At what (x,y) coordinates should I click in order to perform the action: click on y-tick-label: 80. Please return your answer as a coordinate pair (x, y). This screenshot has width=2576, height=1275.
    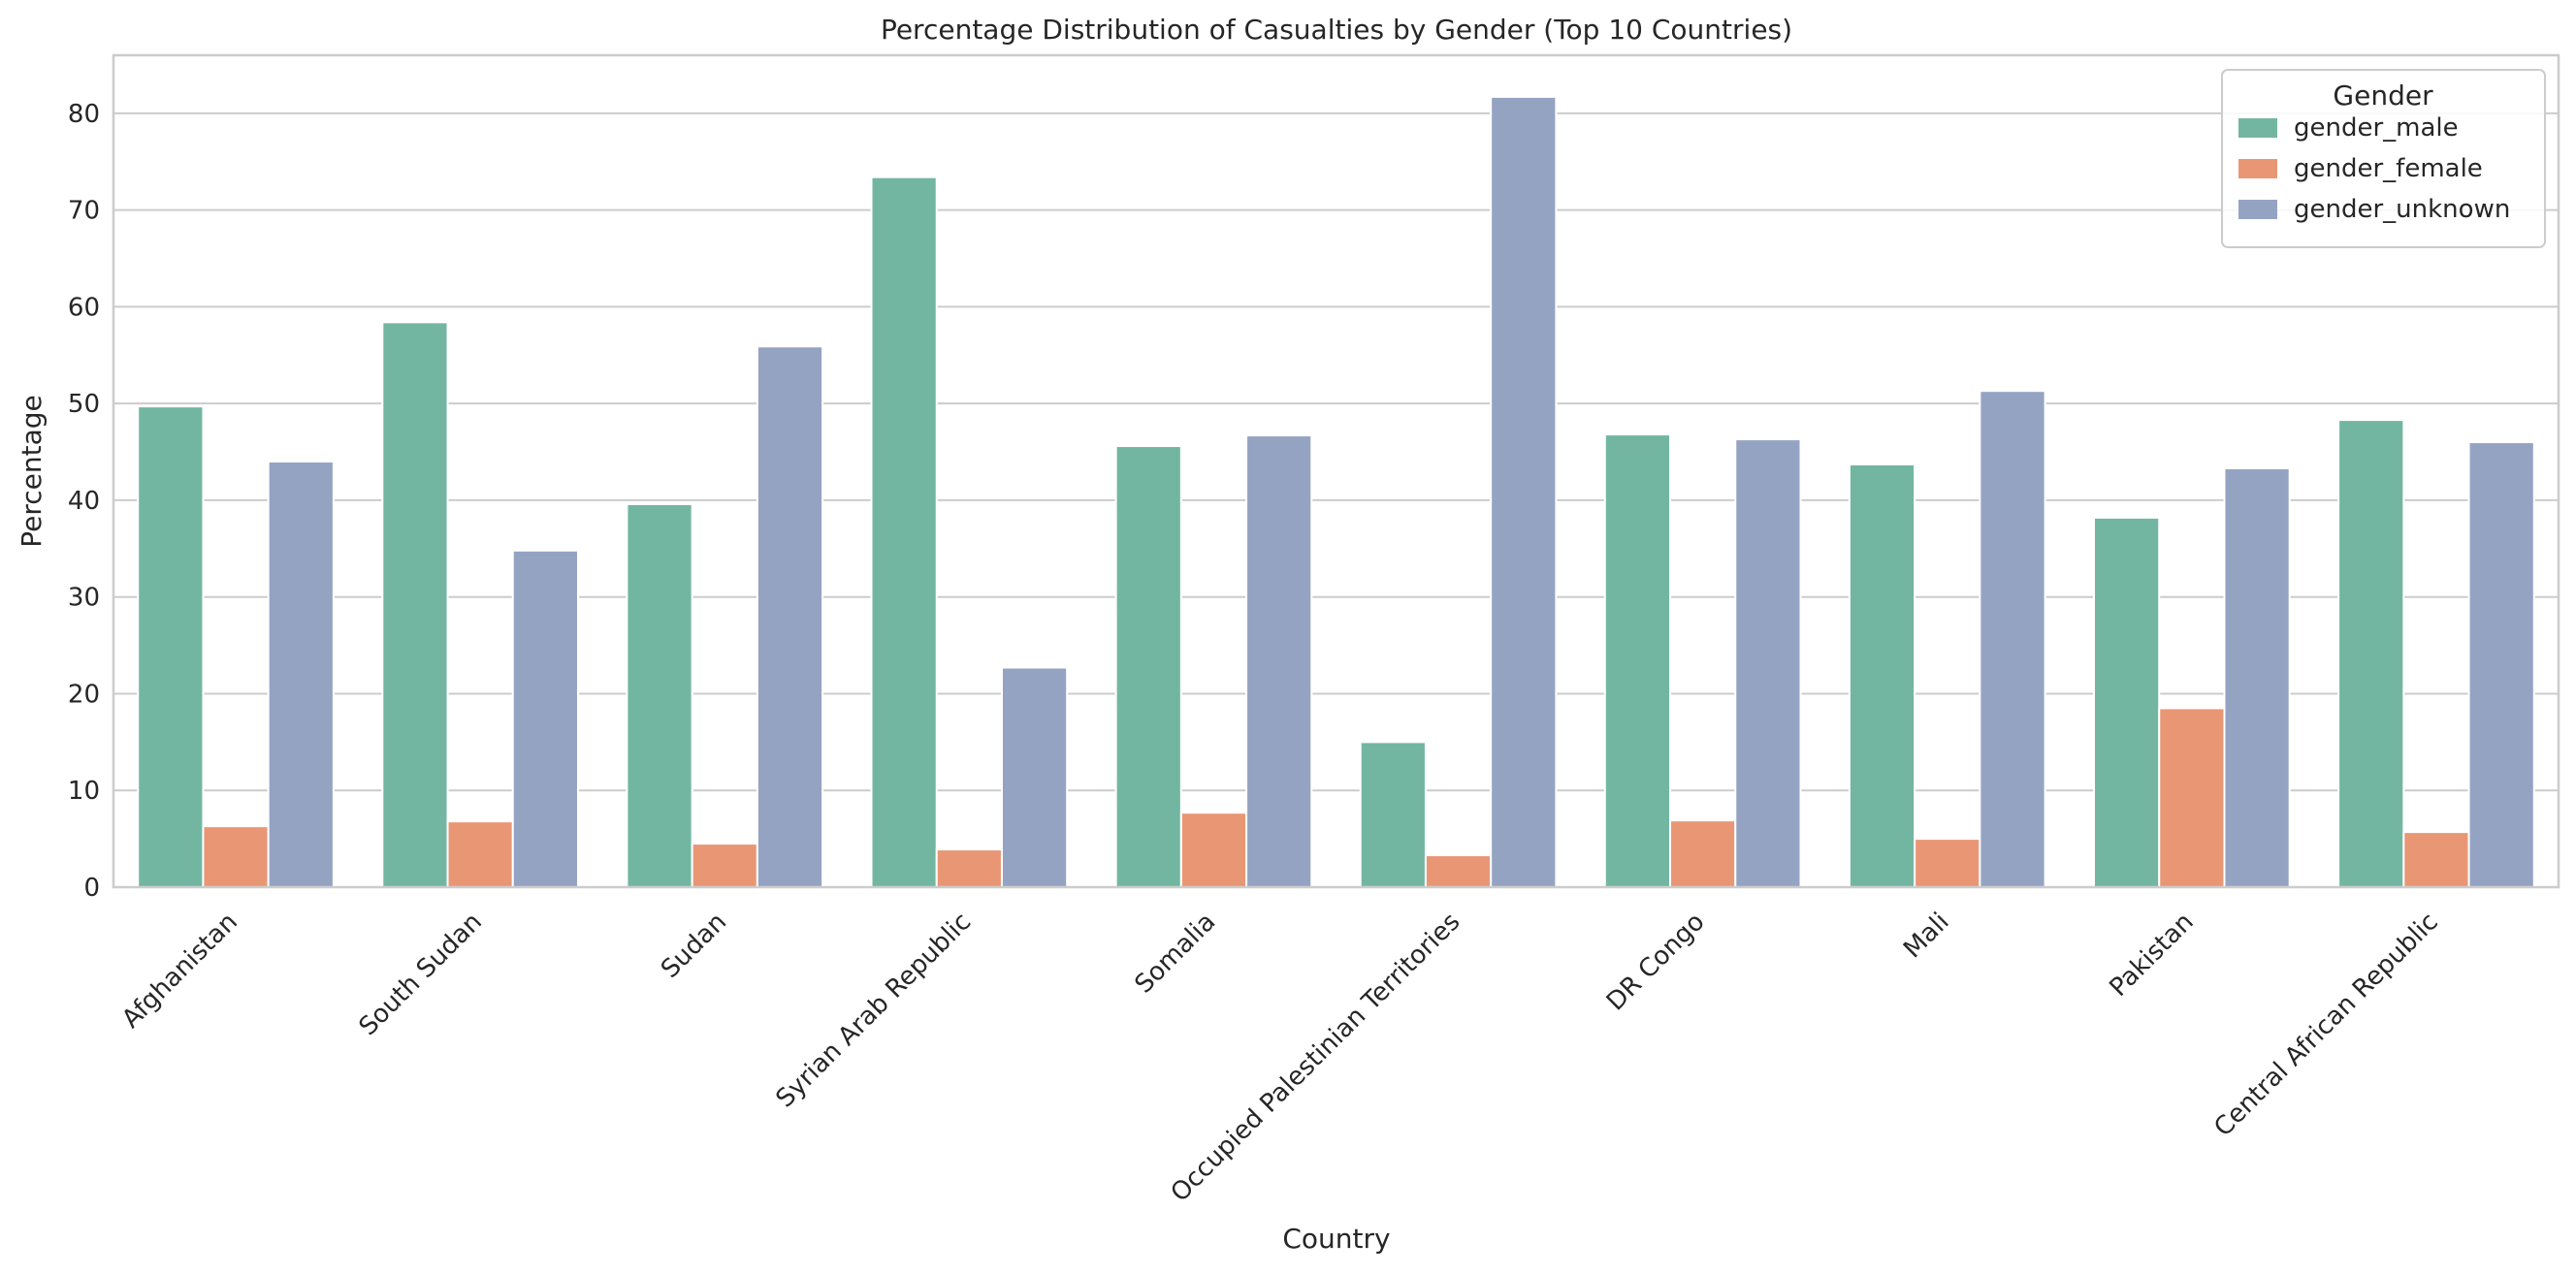
    Looking at the image, I should click on (84, 115).